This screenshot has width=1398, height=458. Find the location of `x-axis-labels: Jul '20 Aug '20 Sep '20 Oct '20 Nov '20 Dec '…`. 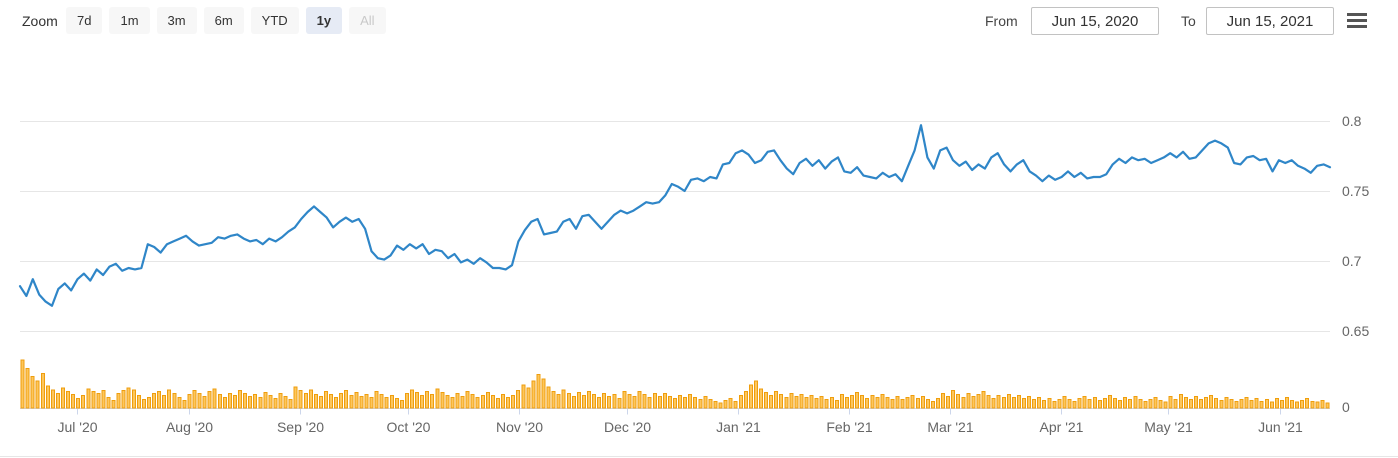

x-axis-labels: Jul '20 Aug '20 Sep '20 Oct '20 Nov '20 Dec '… is located at coordinates (680, 427).